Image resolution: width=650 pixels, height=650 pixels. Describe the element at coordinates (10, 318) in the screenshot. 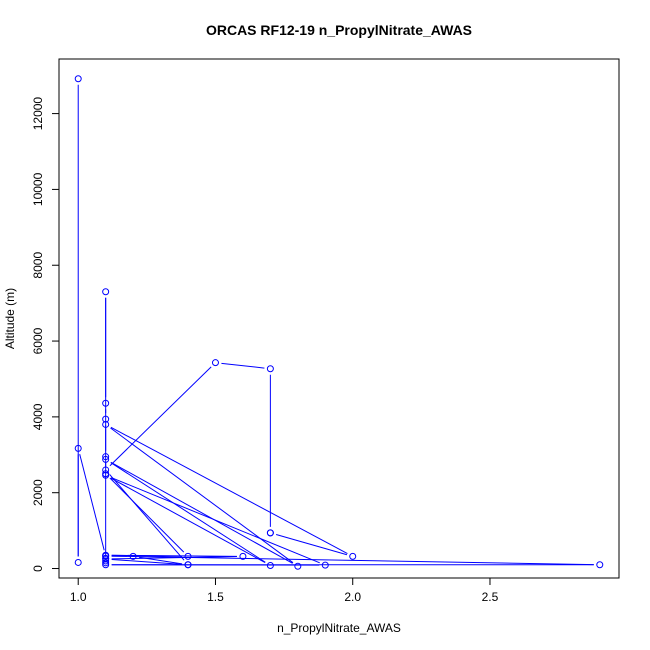

I see `y-axis-label: Altitude (m)` at that location.